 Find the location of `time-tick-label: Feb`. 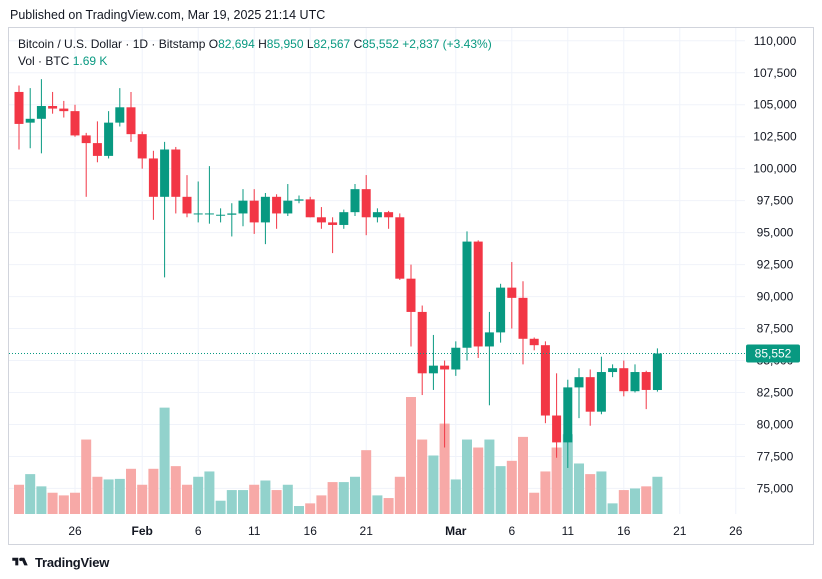

time-tick-label: Feb is located at coordinates (142, 531).